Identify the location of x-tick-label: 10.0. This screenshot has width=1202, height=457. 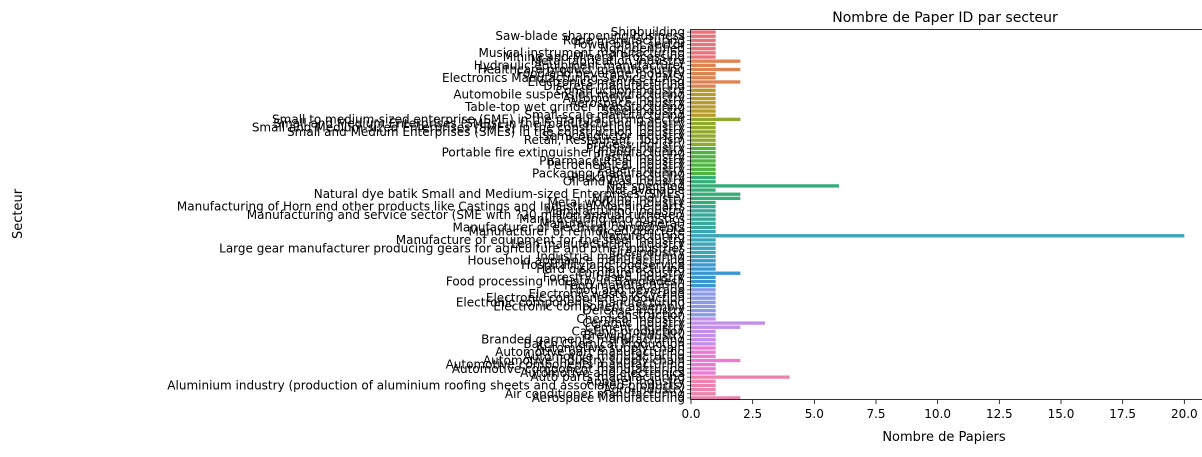
(937, 414).